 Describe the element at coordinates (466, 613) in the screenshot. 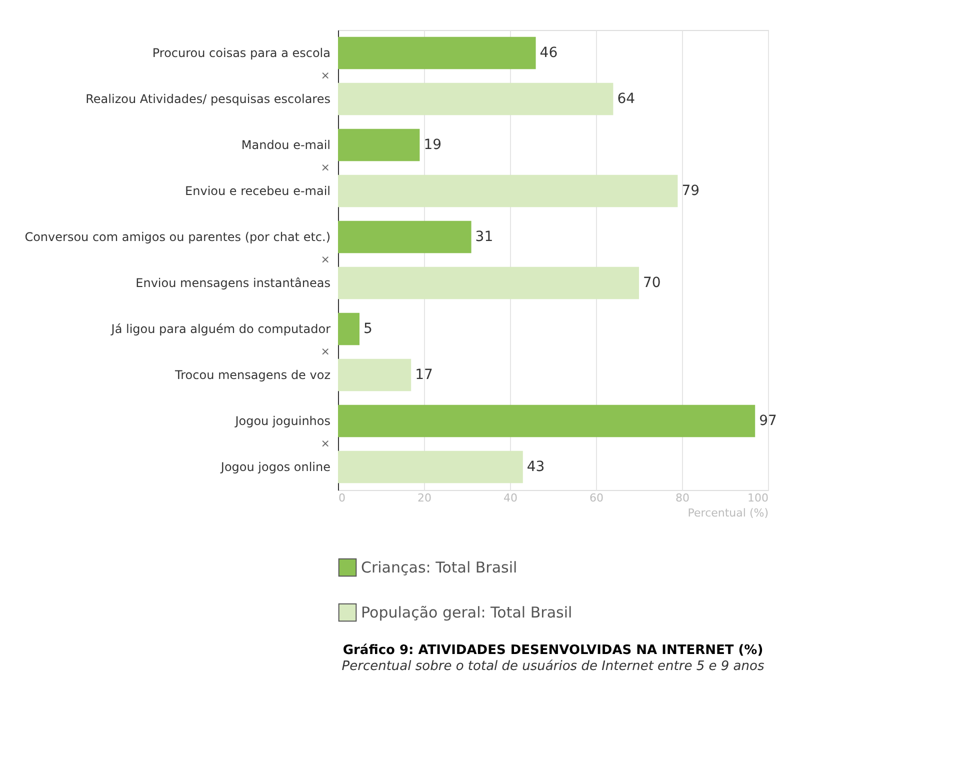

I see `legend-label: População geral: Total Brasil` at that location.